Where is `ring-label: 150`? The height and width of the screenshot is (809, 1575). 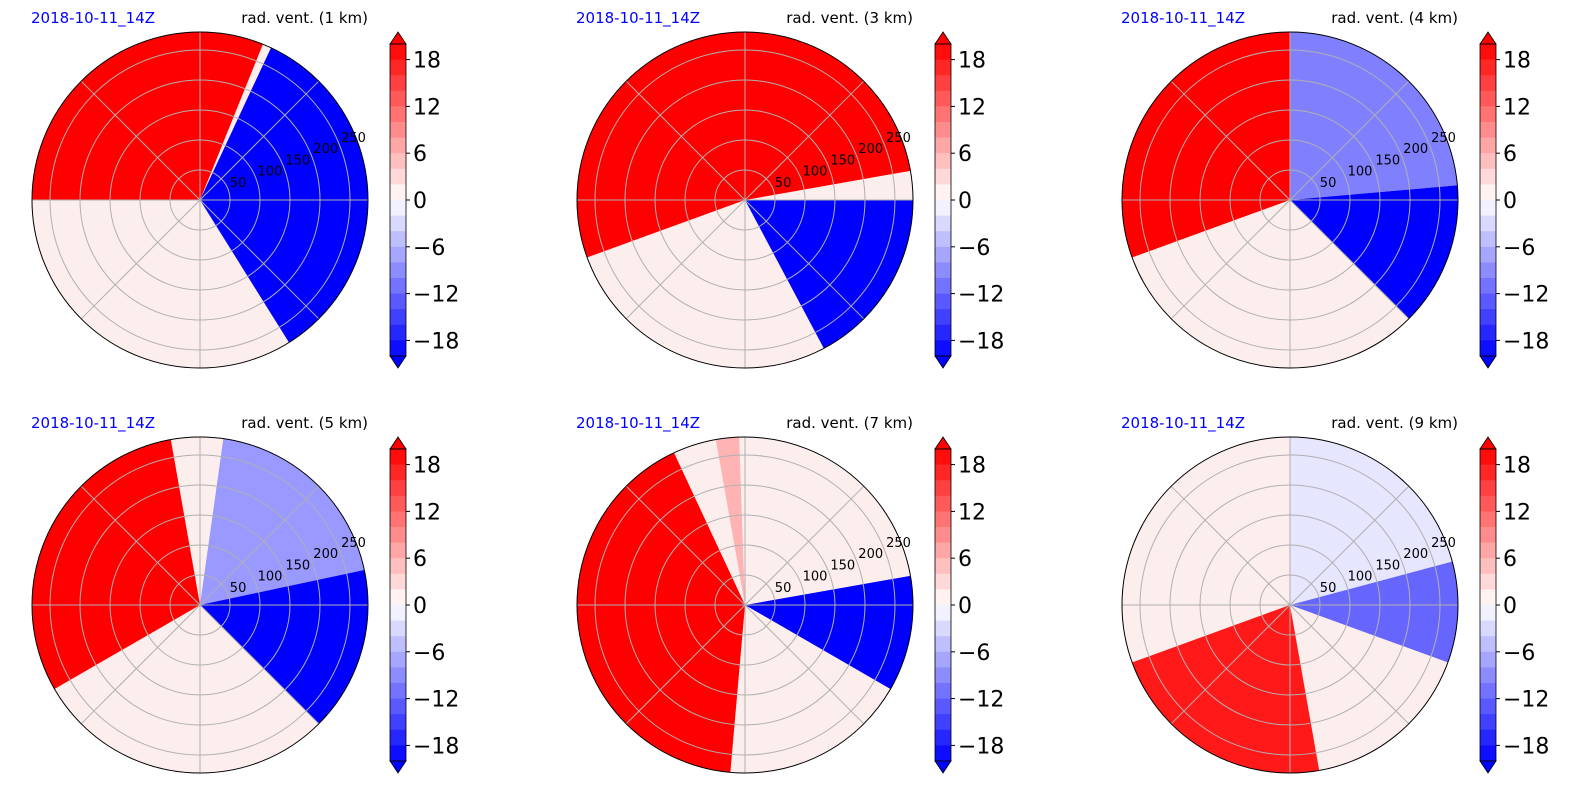
ring-label: 150 is located at coordinates (842, 160).